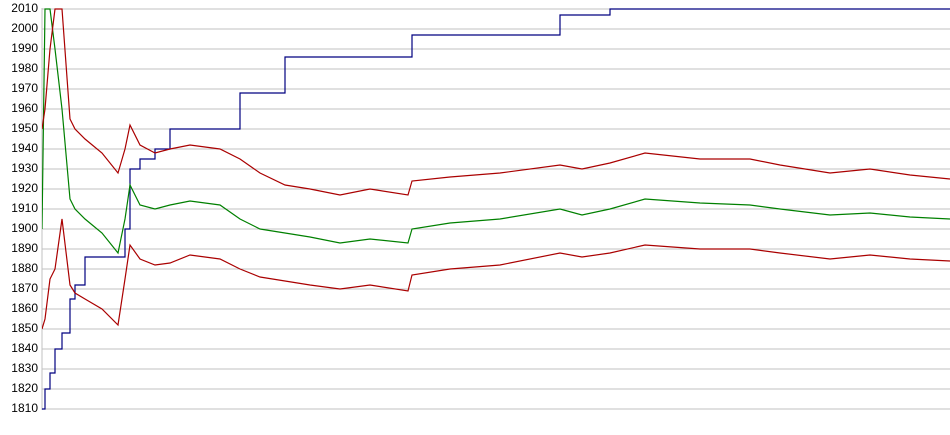  Describe the element at coordinates (24, 168) in the screenshot. I see `y-tick-label: 1930` at that location.